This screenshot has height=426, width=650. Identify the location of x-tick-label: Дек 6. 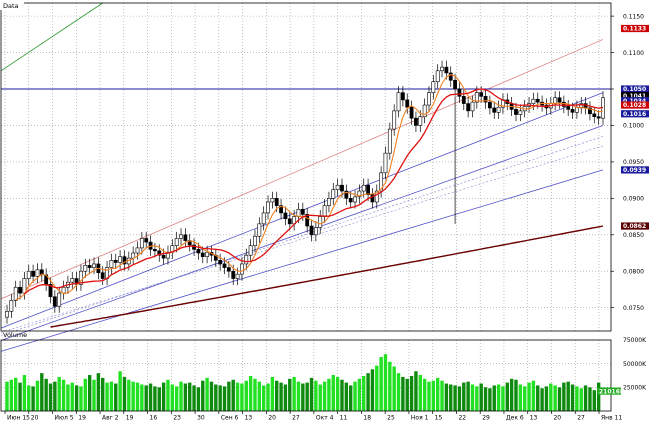
(515, 418).